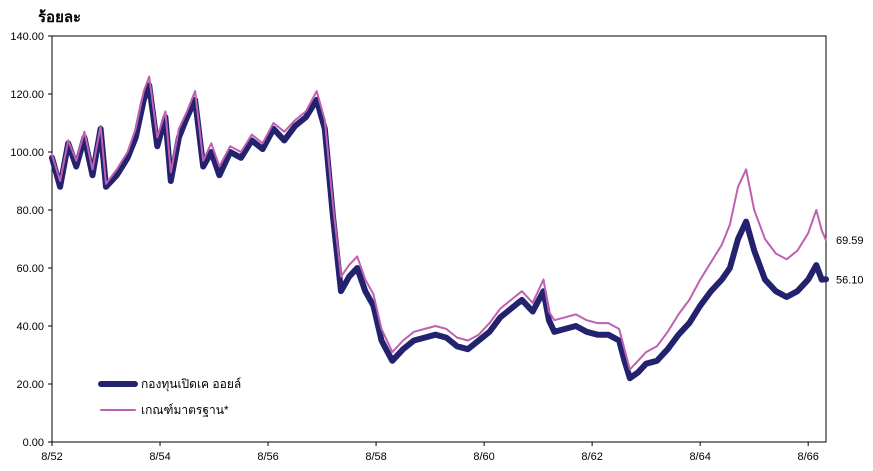 The image size is (873, 471). I want to click on y-tick-label: 20.00, so click(30, 385).